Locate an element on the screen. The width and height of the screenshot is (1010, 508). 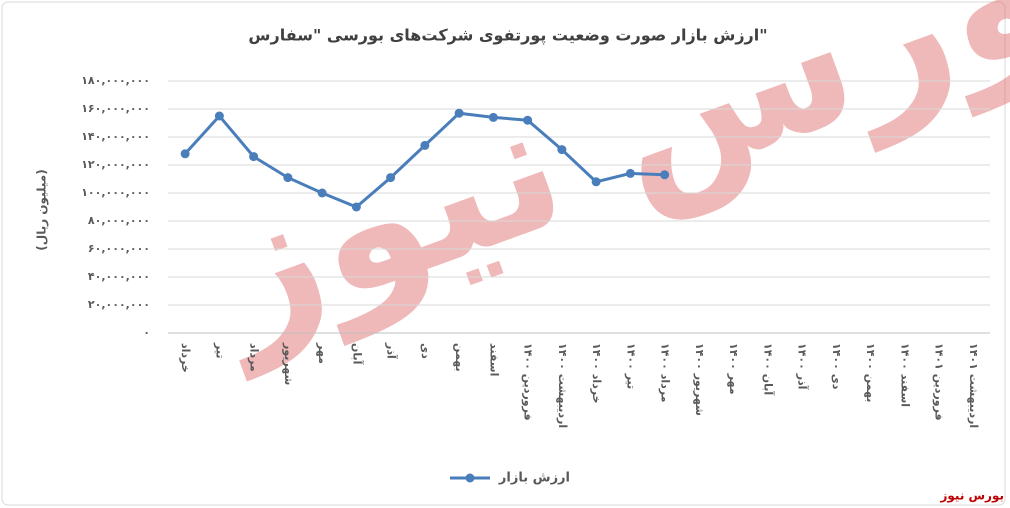
x-tick-label: فروردین ۱۴۰۱ is located at coordinates (939, 382).